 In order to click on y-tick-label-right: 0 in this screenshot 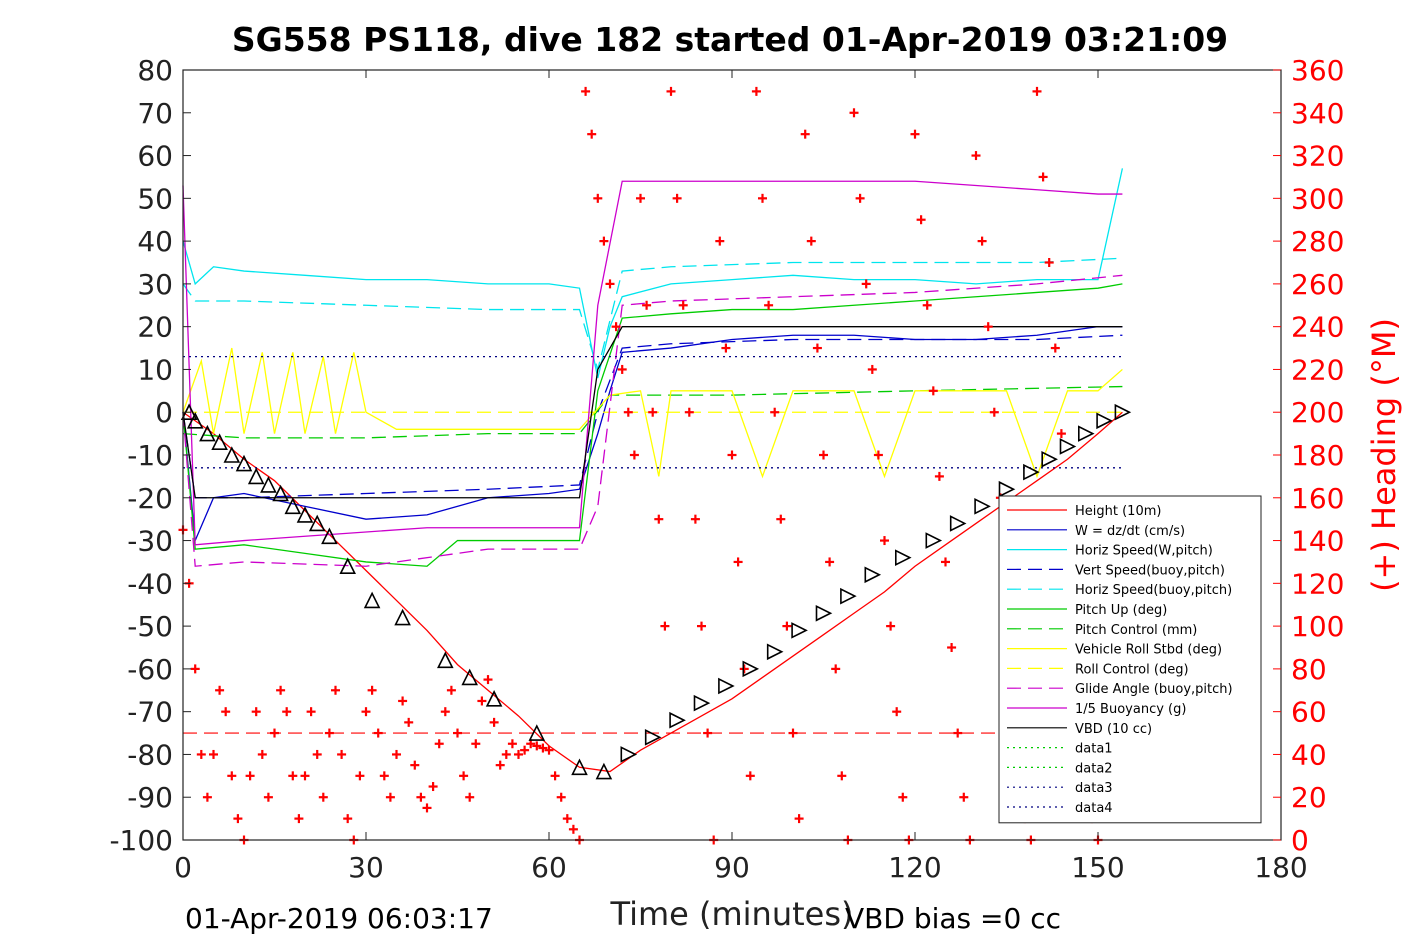, I will do `click(1300, 840)`.